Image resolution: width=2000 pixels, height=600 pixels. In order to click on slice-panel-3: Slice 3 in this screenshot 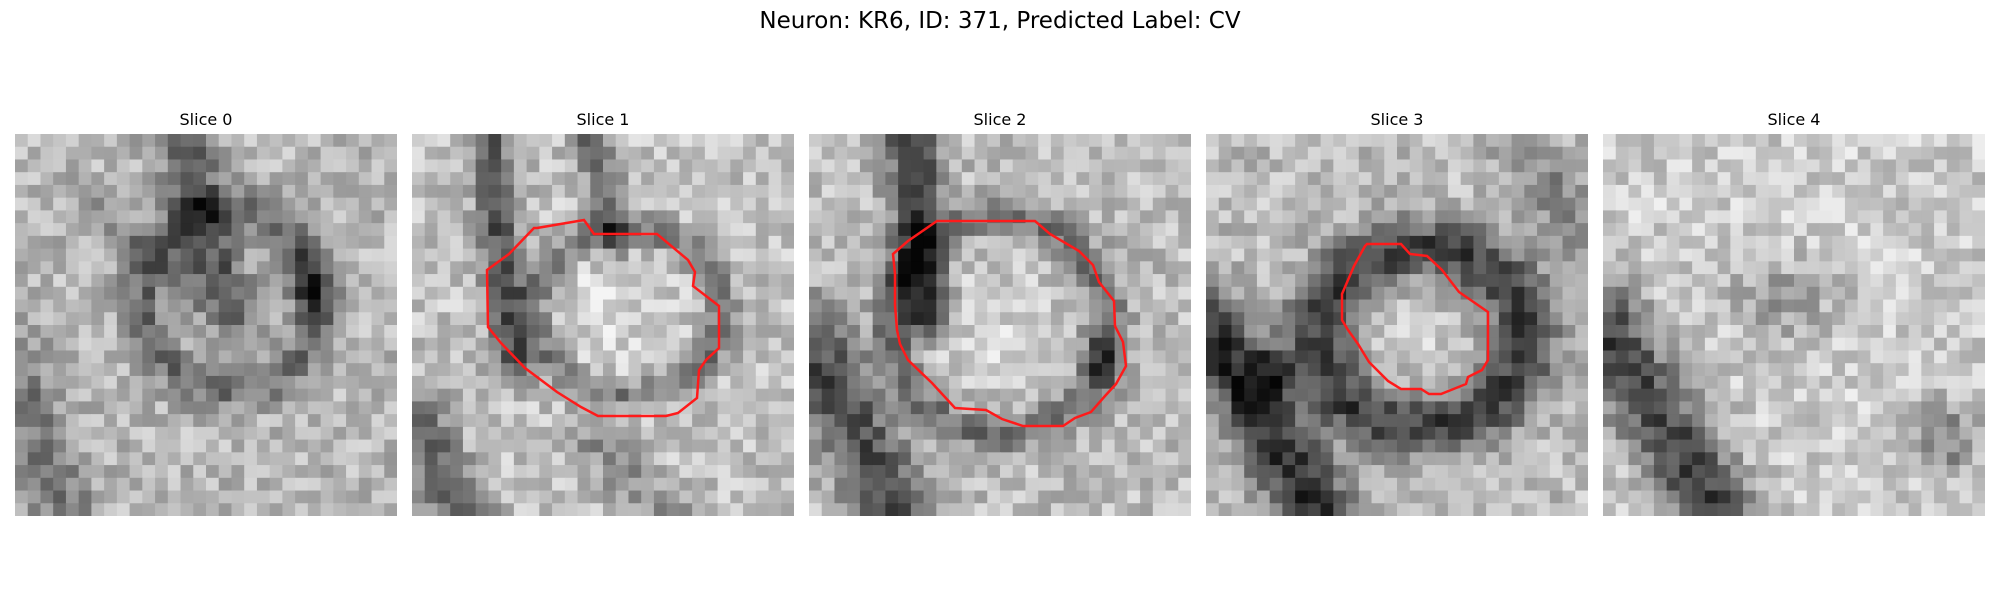, I will do `click(1397, 313)`.